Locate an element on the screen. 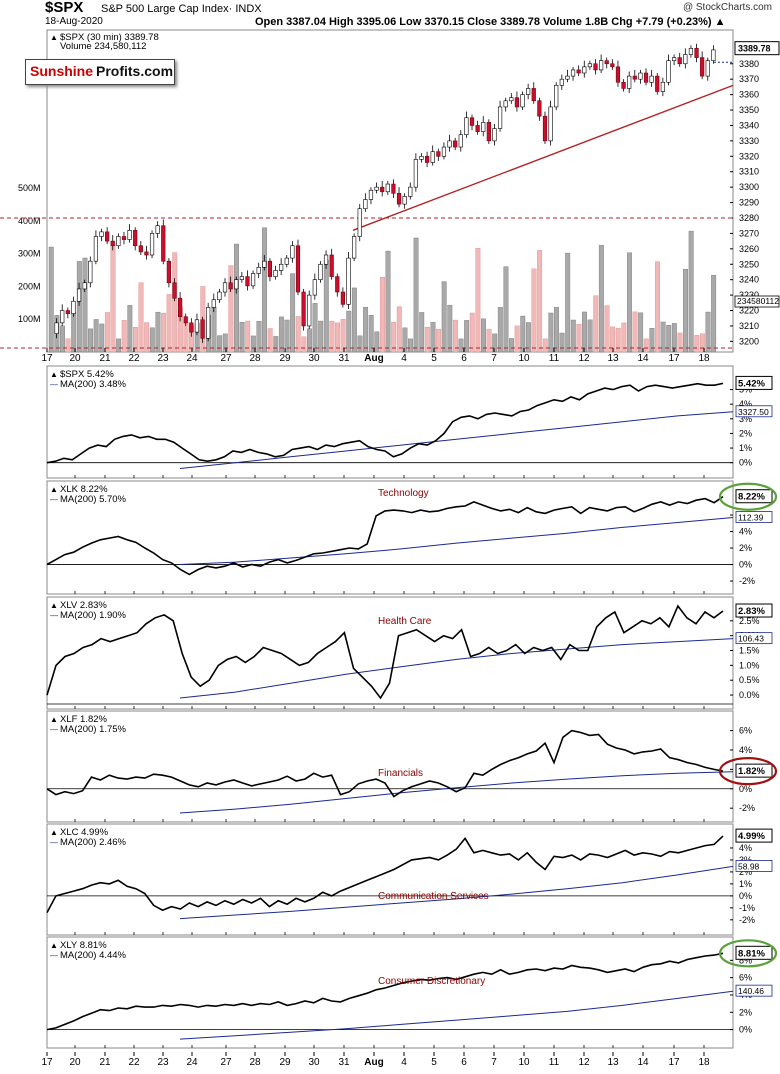 Image resolution: width=780 pixels, height=1074 pixels. panel-frame-xly is located at coordinates (390, 992).